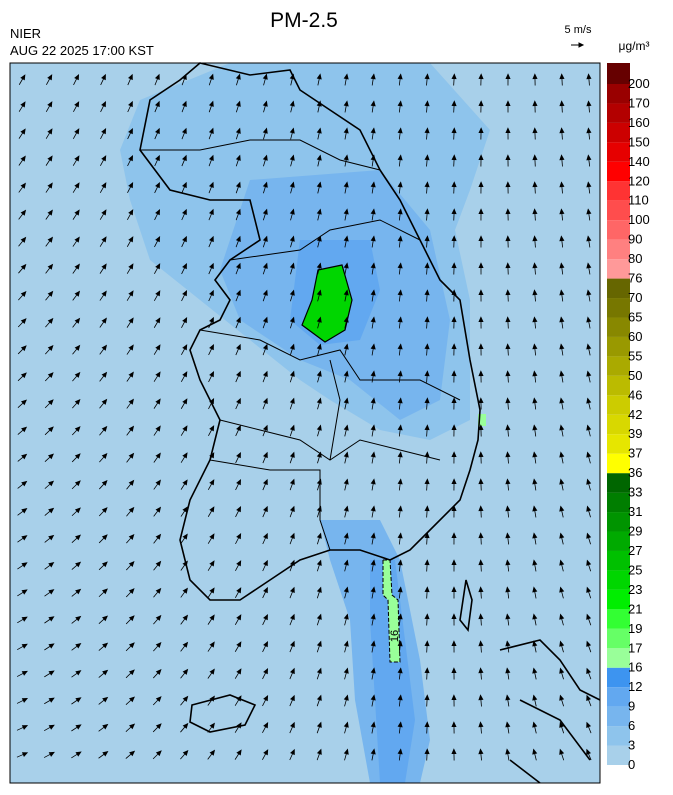 The height and width of the screenshot is (795, 673). Describe the element at coordinates (635, 278) in the screenshot. I see `colorbar-label: 76` at that location.